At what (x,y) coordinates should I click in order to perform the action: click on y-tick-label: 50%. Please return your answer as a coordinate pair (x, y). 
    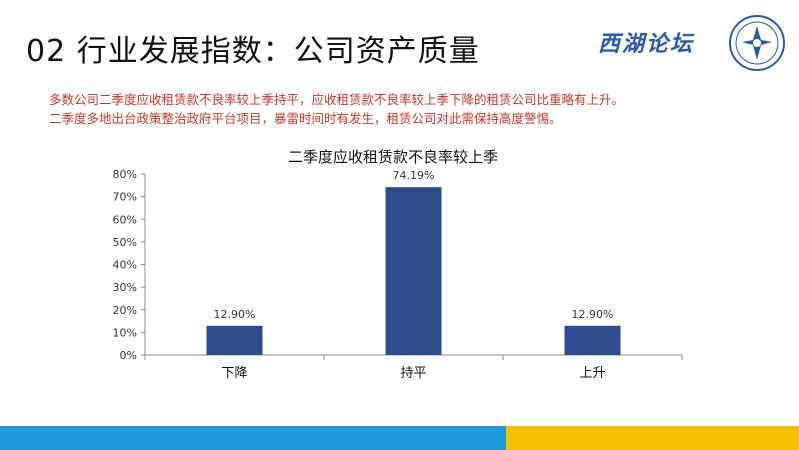
    Looking at the image, I should click on (125, 242).